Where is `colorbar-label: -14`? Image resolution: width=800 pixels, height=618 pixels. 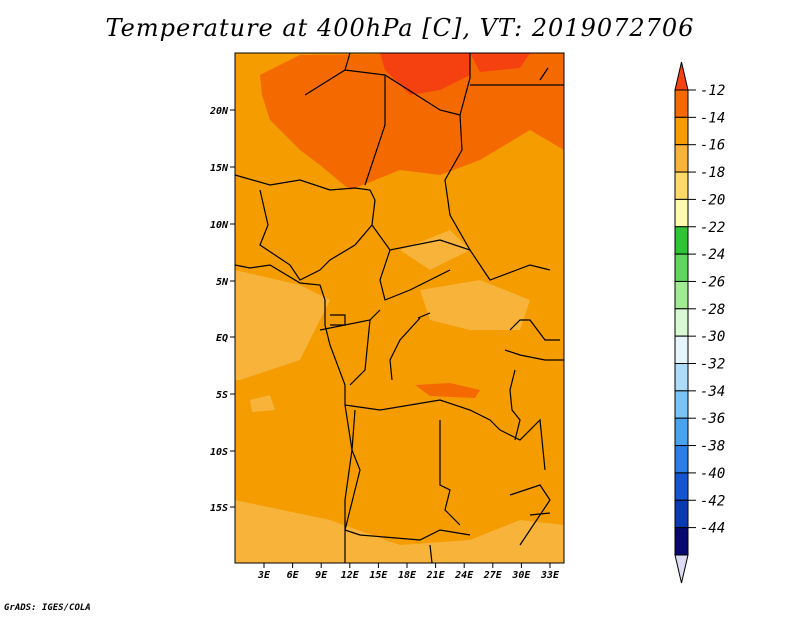
colorbar-label: -14 is located at coordinates (712, 118).